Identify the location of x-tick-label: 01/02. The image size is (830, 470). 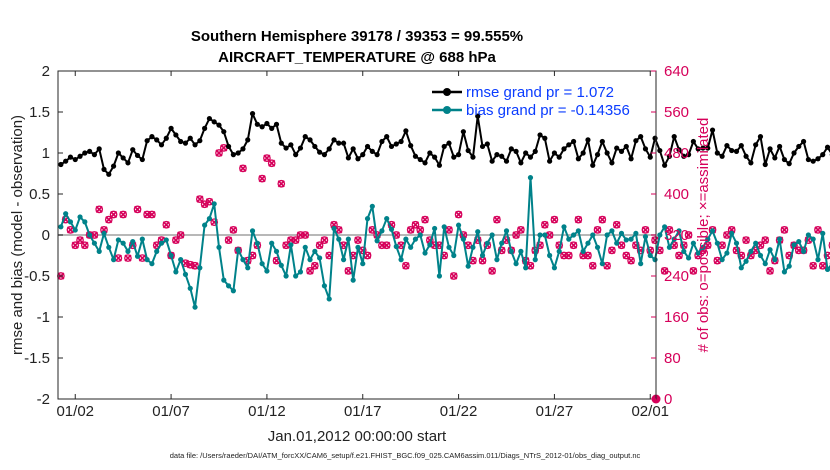
(75, 411).